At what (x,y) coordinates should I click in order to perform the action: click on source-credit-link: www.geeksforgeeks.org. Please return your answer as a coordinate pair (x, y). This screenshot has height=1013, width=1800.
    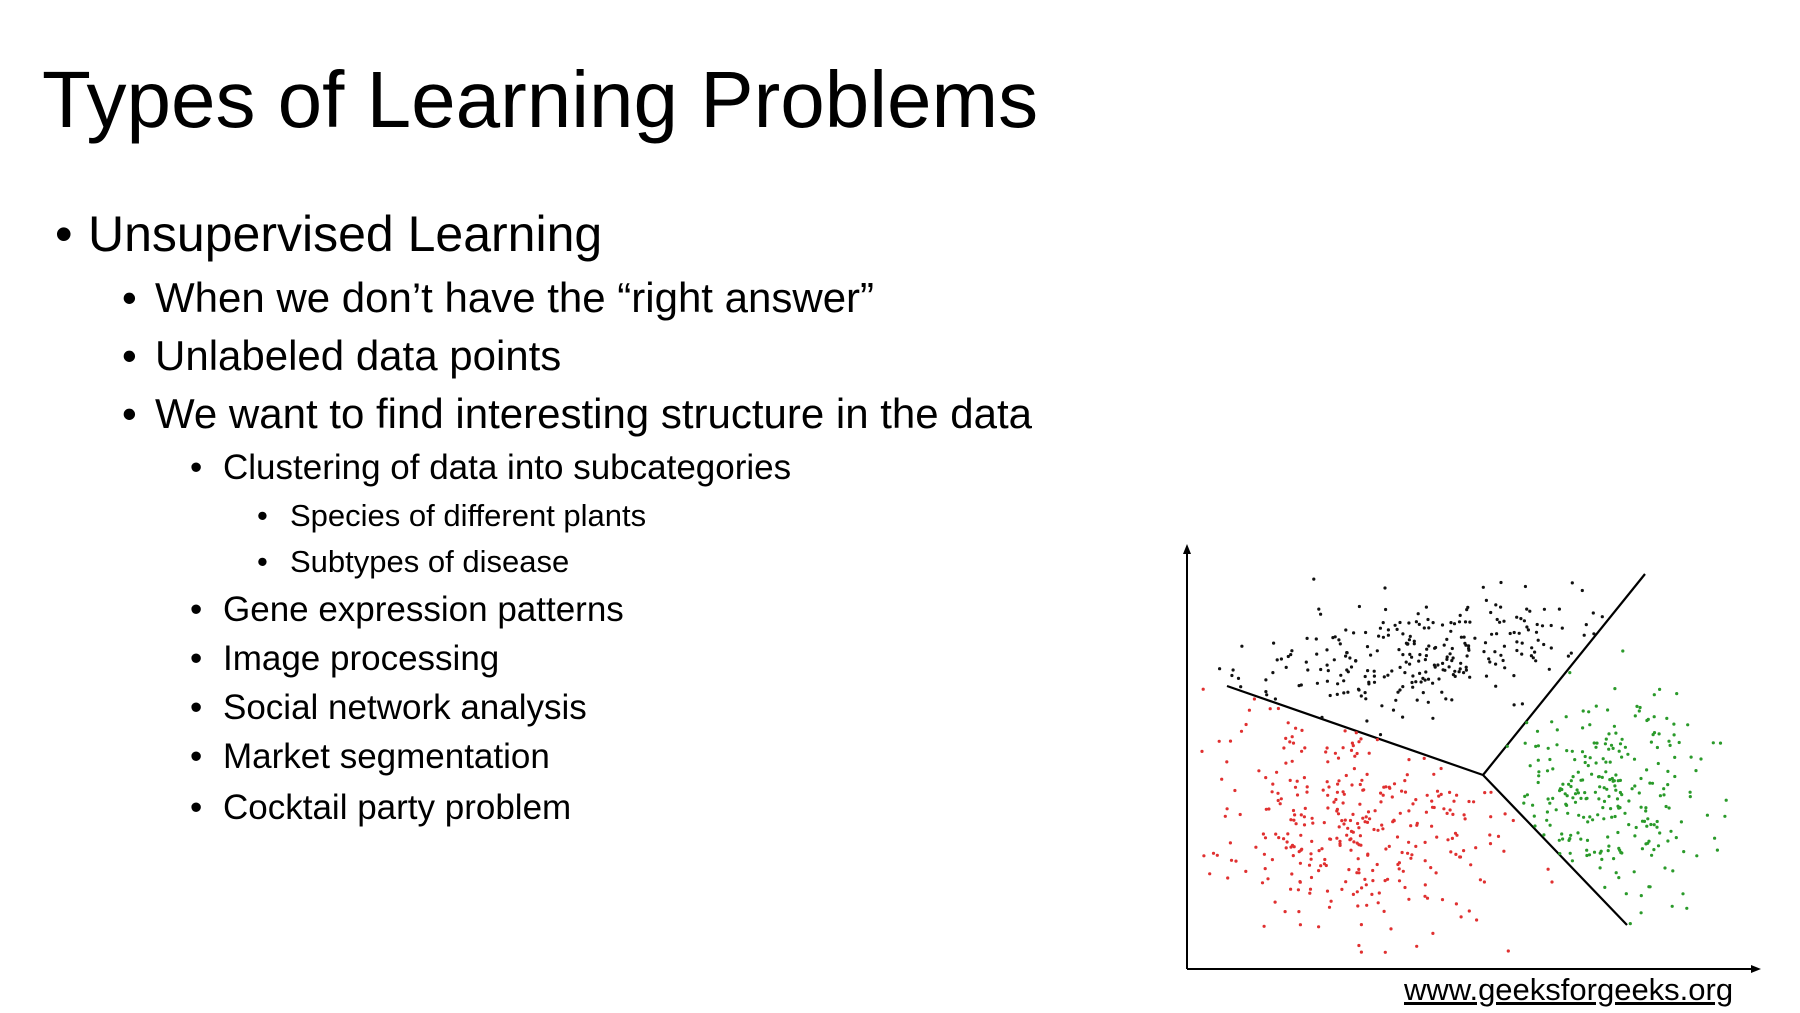
    Looking at the image, I should click on (1569, 989).